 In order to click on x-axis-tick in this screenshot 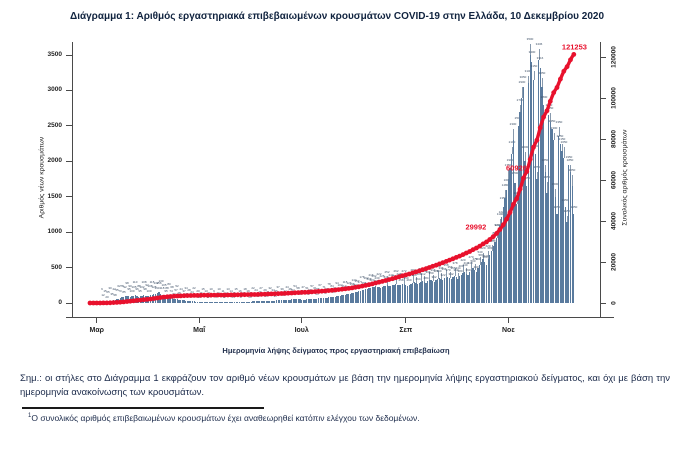, I will do `click(508, 320)`.